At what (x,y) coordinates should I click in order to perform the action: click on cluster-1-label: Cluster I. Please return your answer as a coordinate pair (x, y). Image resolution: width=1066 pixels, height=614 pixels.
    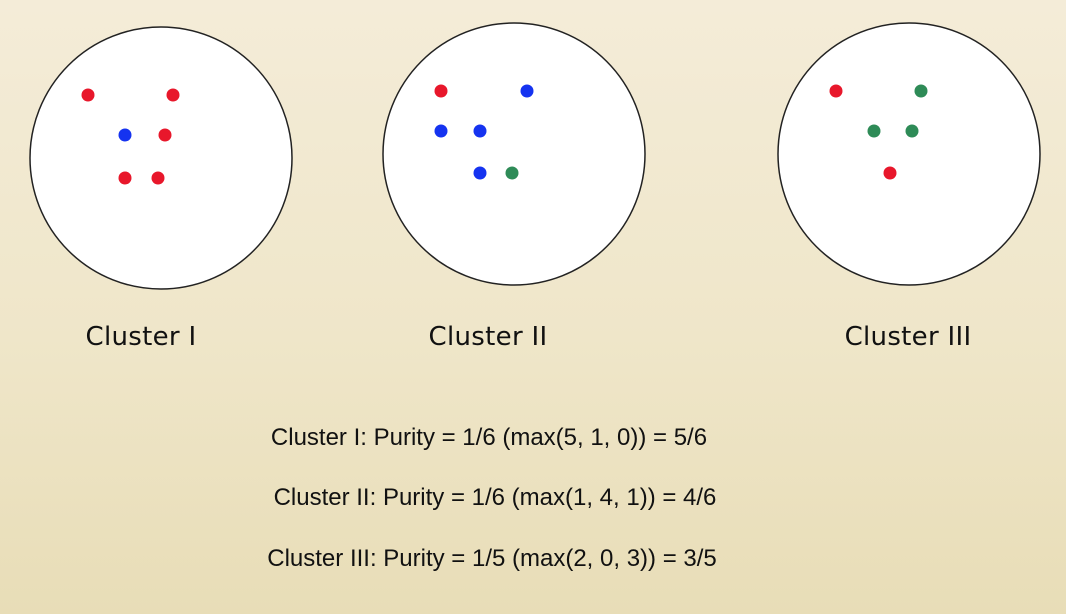
    Looking at the image, I should click on (141, 337).